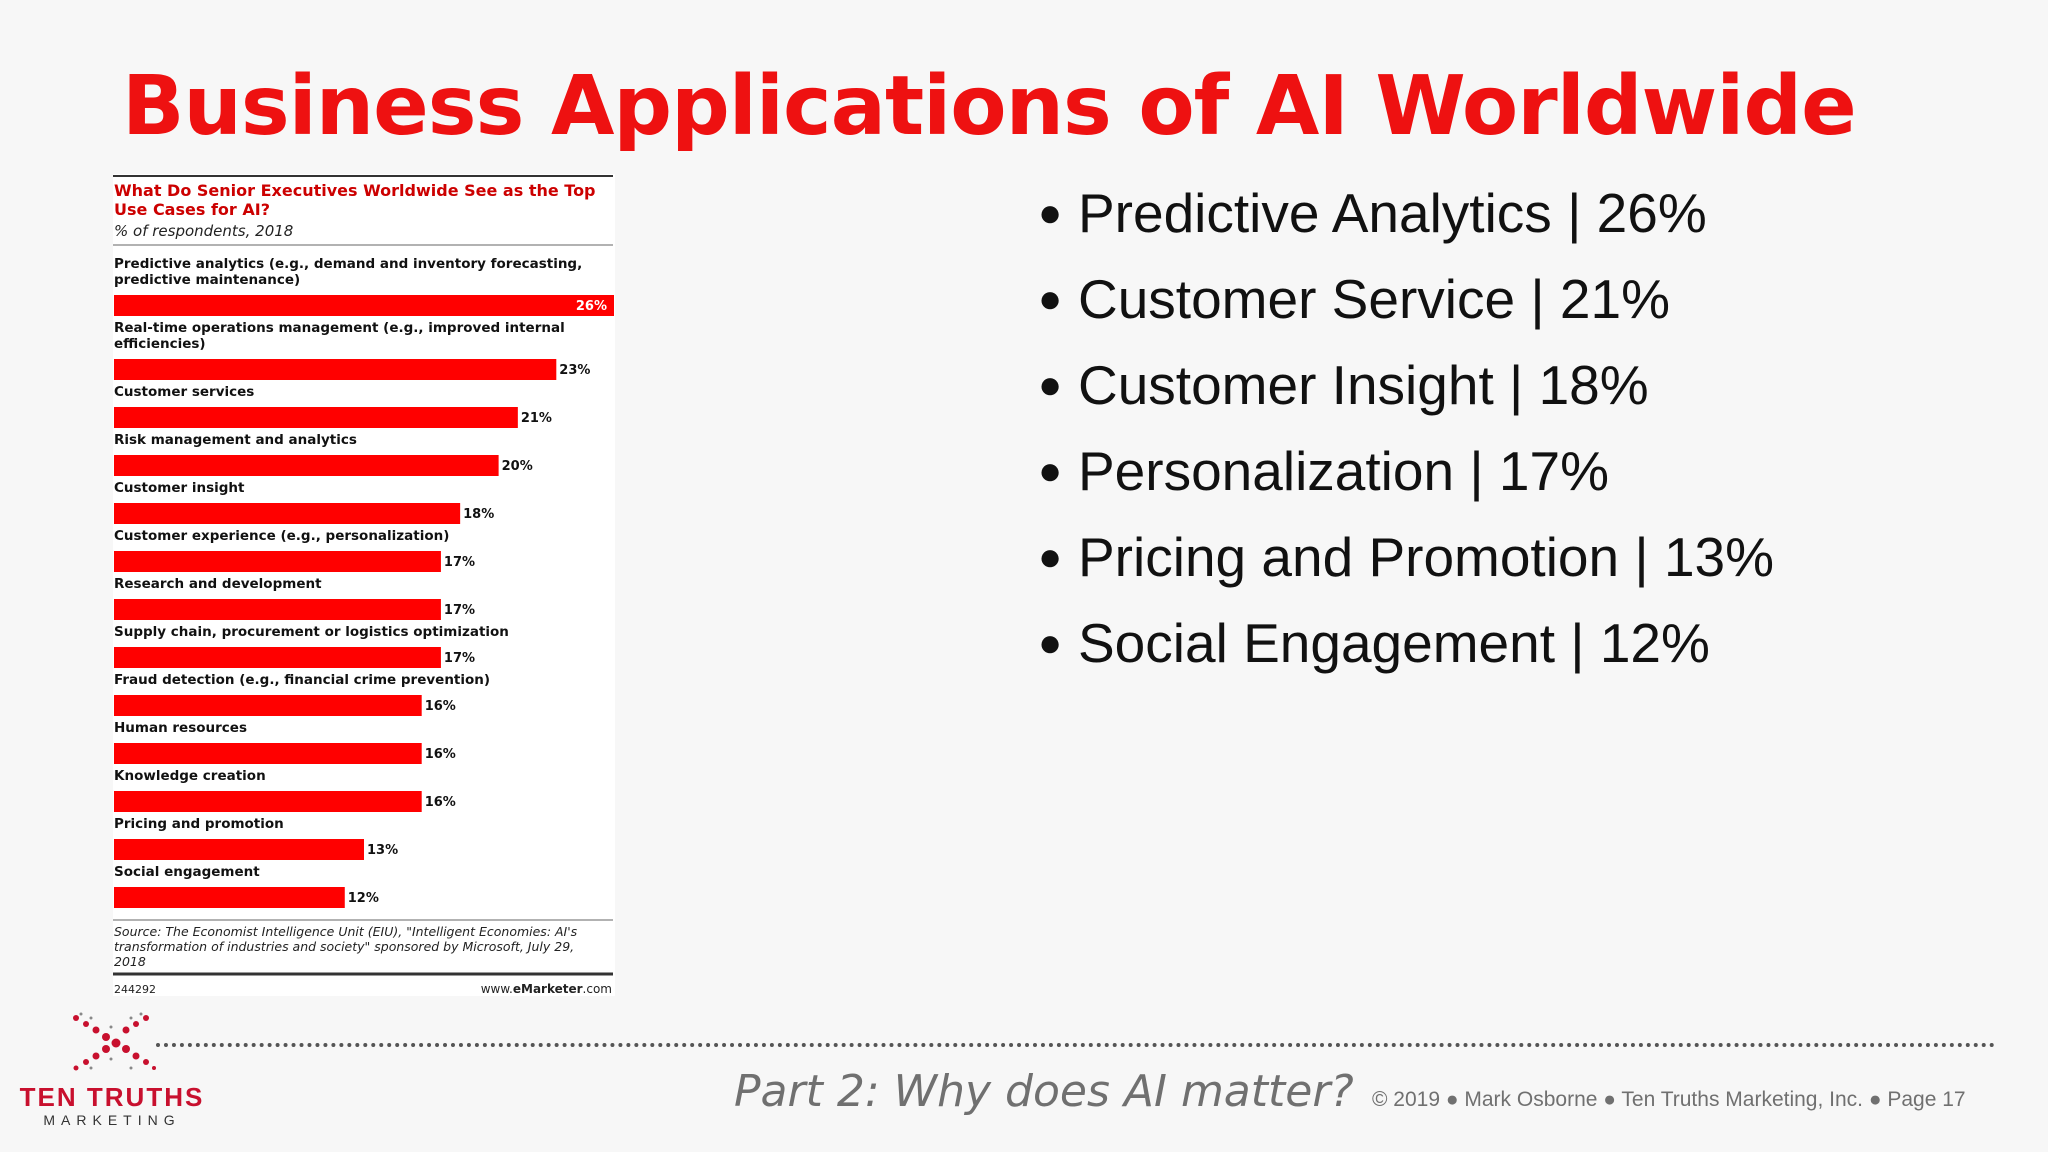 The image size is (2048, 1152). I want to click on bar-category-label: Pricing and promotion, so click(199, 824).